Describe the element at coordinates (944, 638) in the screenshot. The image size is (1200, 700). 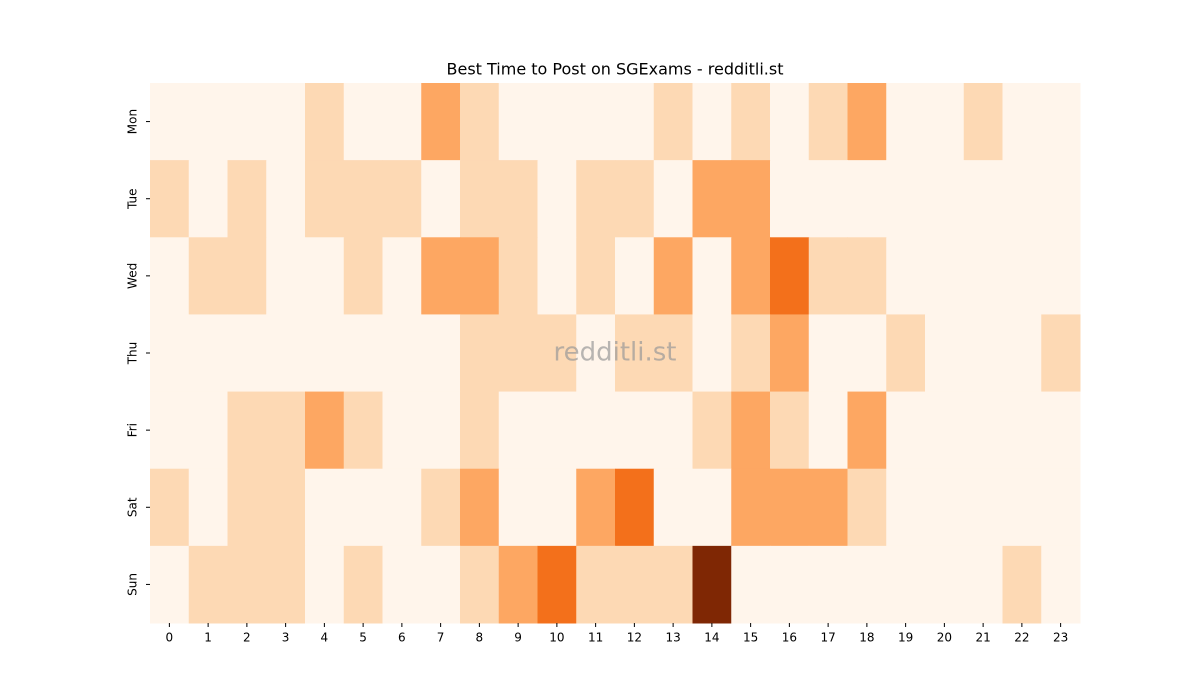
I see `x-tick-label: 20` at that location.